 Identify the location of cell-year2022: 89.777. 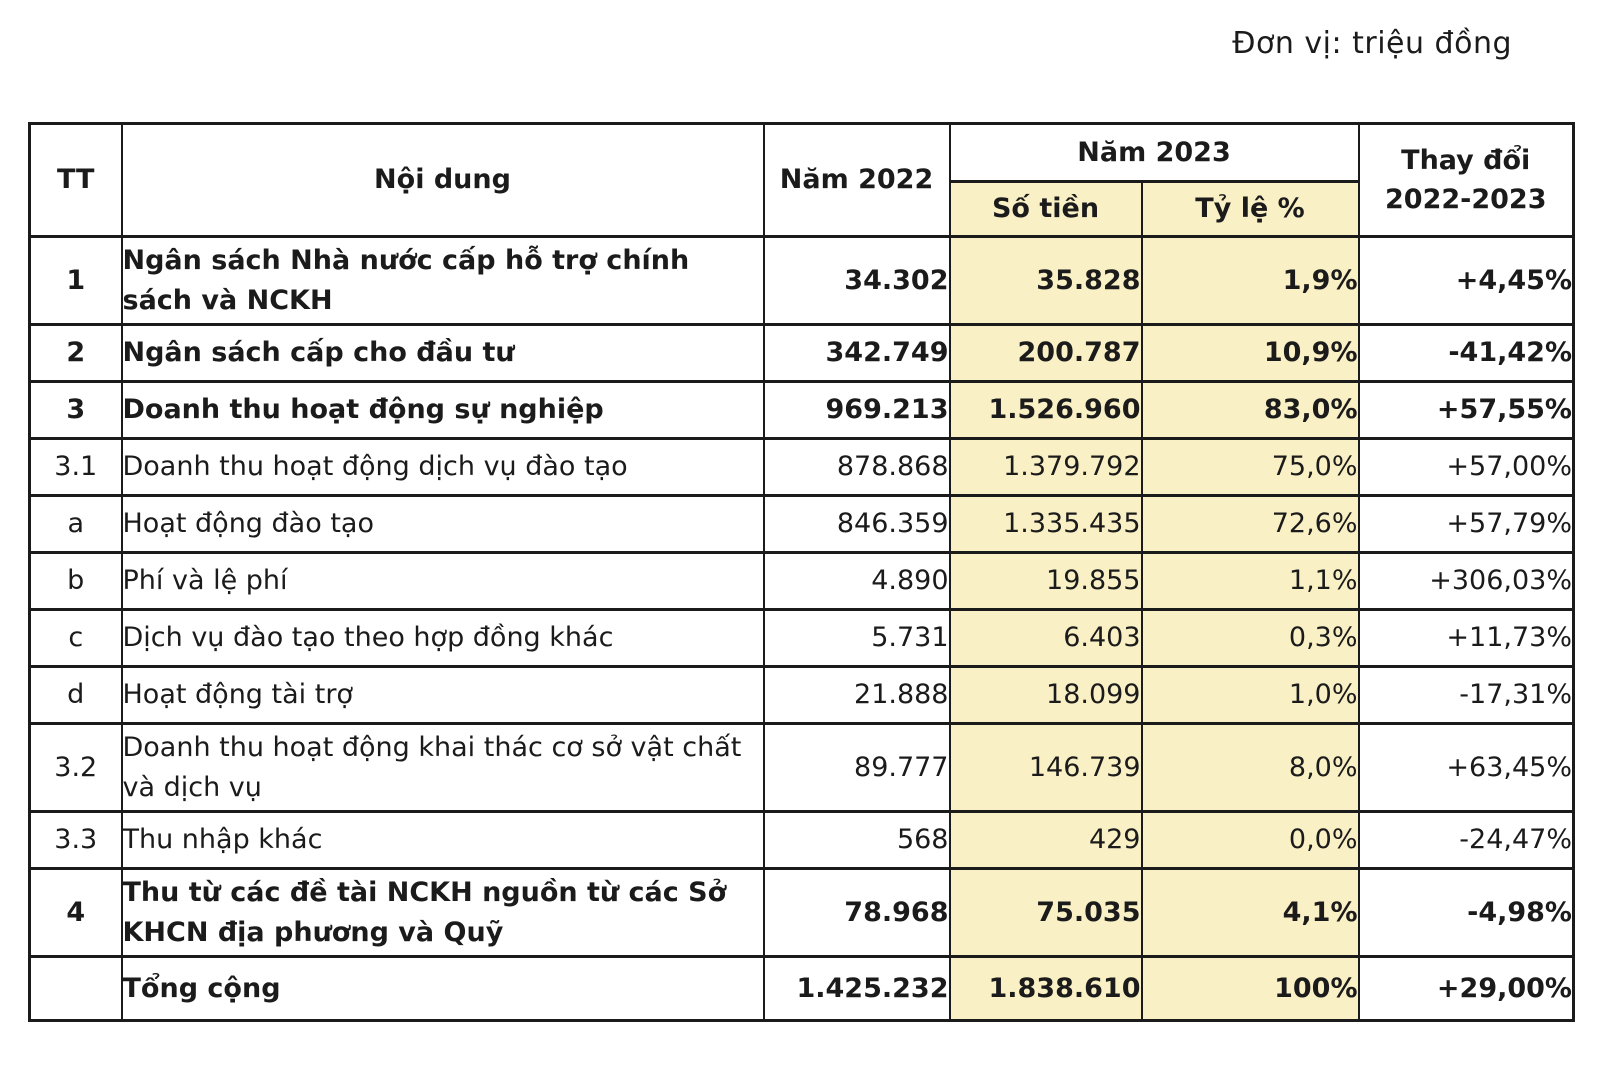
(856, 767).